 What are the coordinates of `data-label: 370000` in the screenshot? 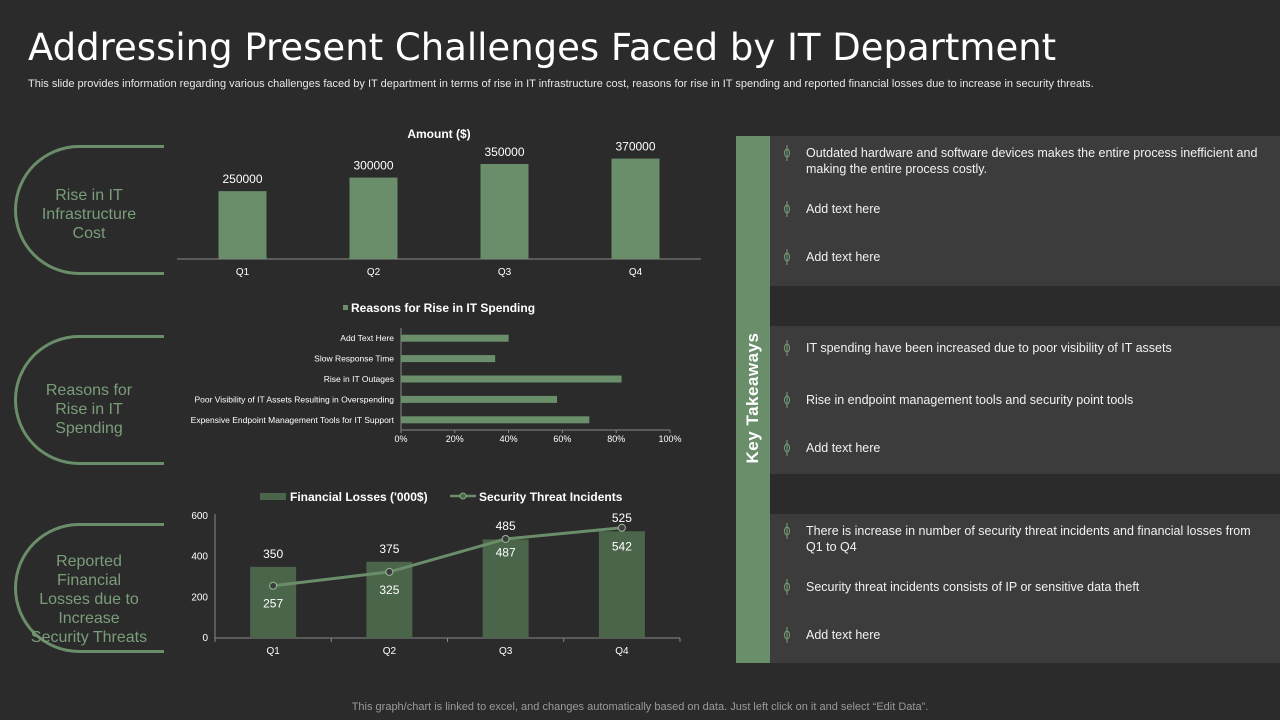 It's located at (635, 147).